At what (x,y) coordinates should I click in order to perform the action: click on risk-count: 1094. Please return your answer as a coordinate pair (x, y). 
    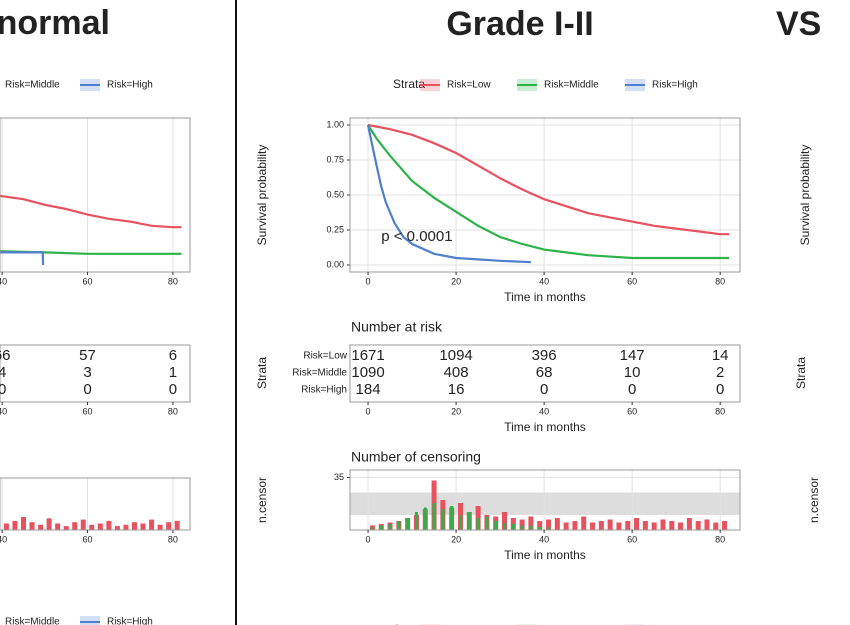
    Looking at the image, I should click on (455, 355).